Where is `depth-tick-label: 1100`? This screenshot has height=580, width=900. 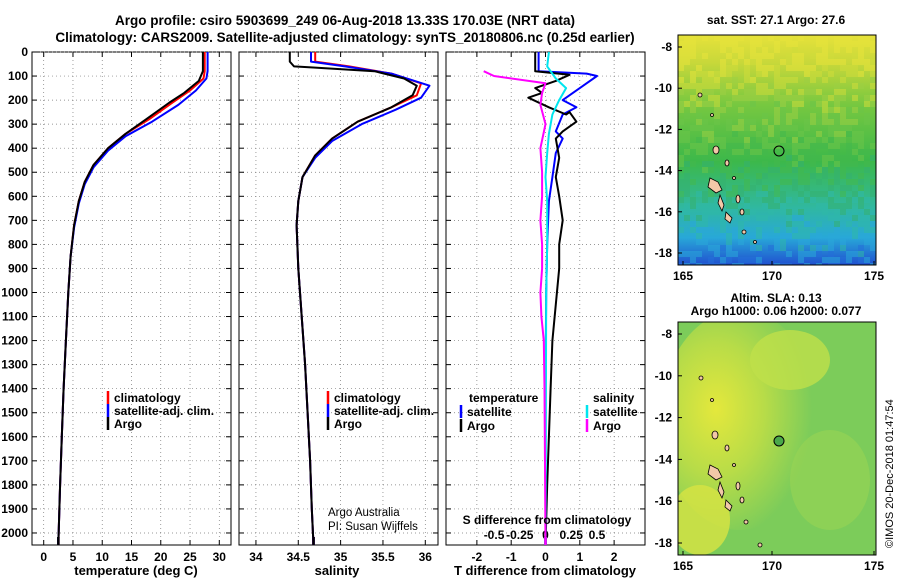 depth-tick-label: 1100 is located at coordinates (15, 317).